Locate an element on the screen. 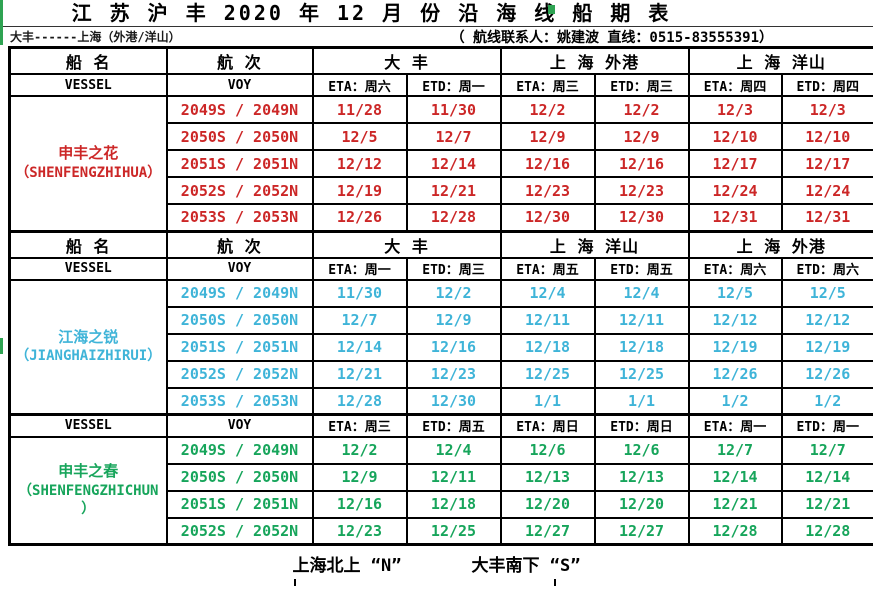 The height and width of the screenshot is (615, 873). vessel-name-en: （SHENFENGZHICHUN） is located at coordinates (88, 499).